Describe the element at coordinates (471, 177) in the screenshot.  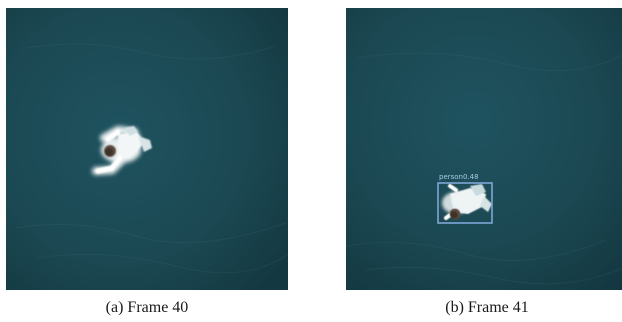
I see `detection-confidence: 0.48` at that location.